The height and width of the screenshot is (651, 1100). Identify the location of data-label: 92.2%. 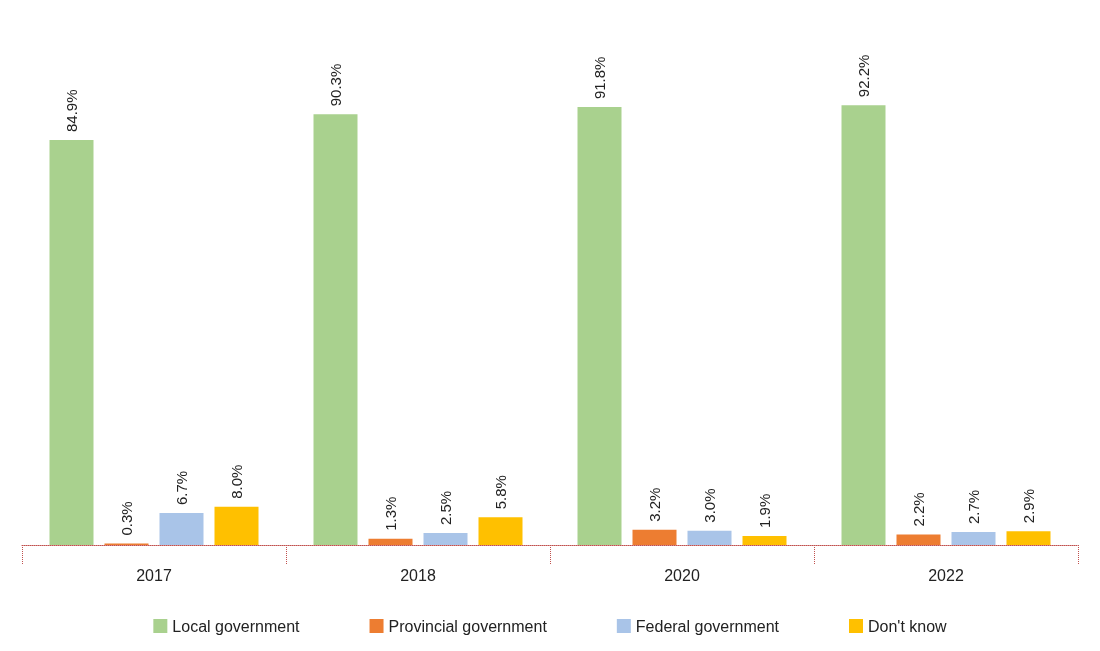
(863, 76).